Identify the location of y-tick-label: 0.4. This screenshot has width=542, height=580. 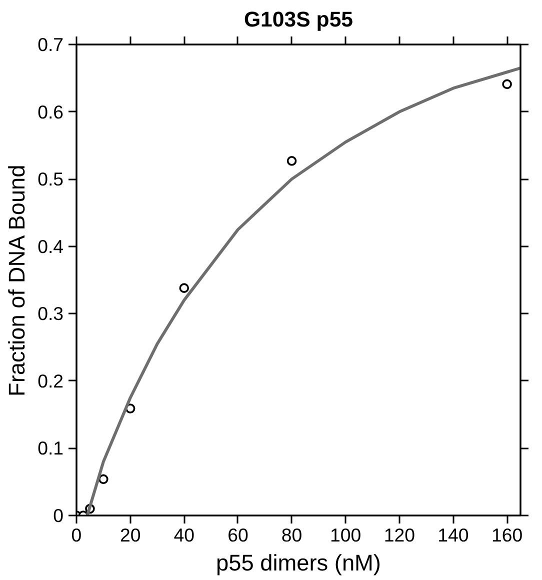
(51, 246).